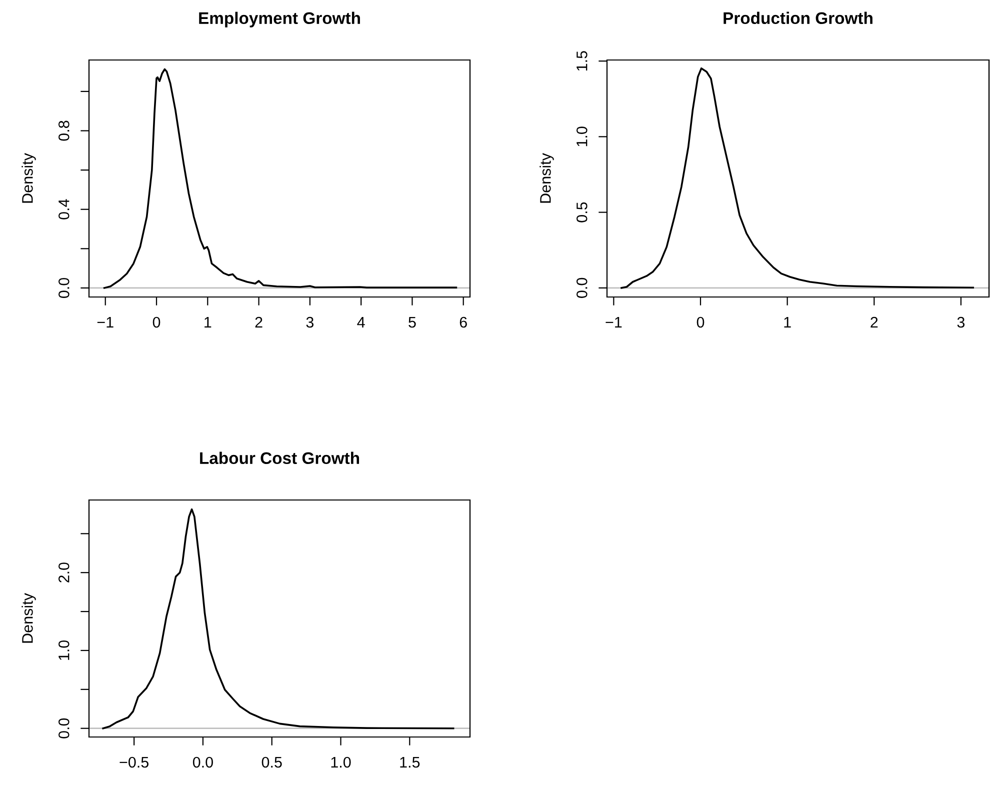 This screenshot has width=990, height=785. What do you see at coordinates (341, 762) in the screenshot?
I see `x-tick-label: 1.0` at bounding box center [341, 762].